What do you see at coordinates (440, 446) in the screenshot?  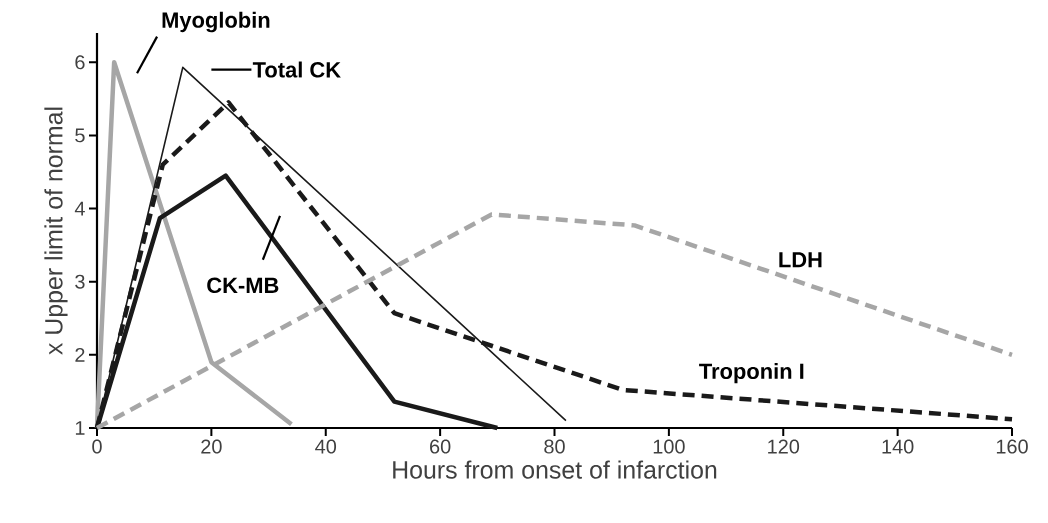 I see `x-tick-label: 60` at bounding box center [440, 446].